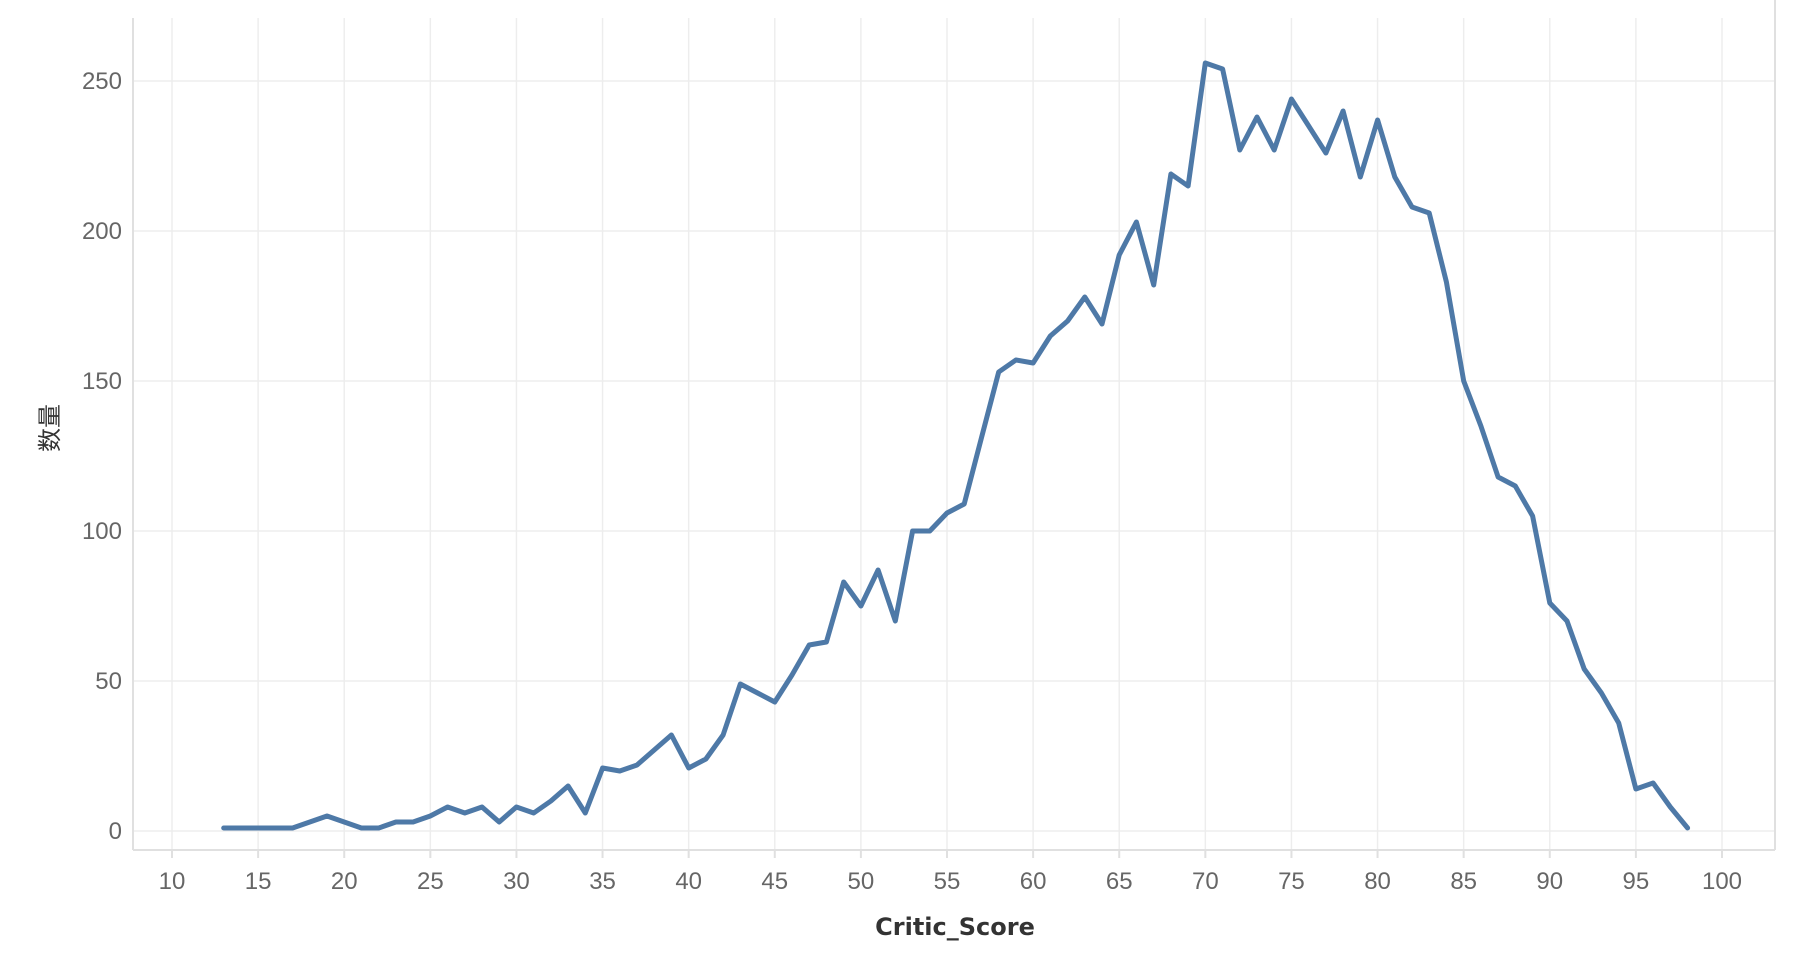 The height and width of the screenshot is (972, 1794). I want to click on y-tick-label: 100, so click(102, 531).